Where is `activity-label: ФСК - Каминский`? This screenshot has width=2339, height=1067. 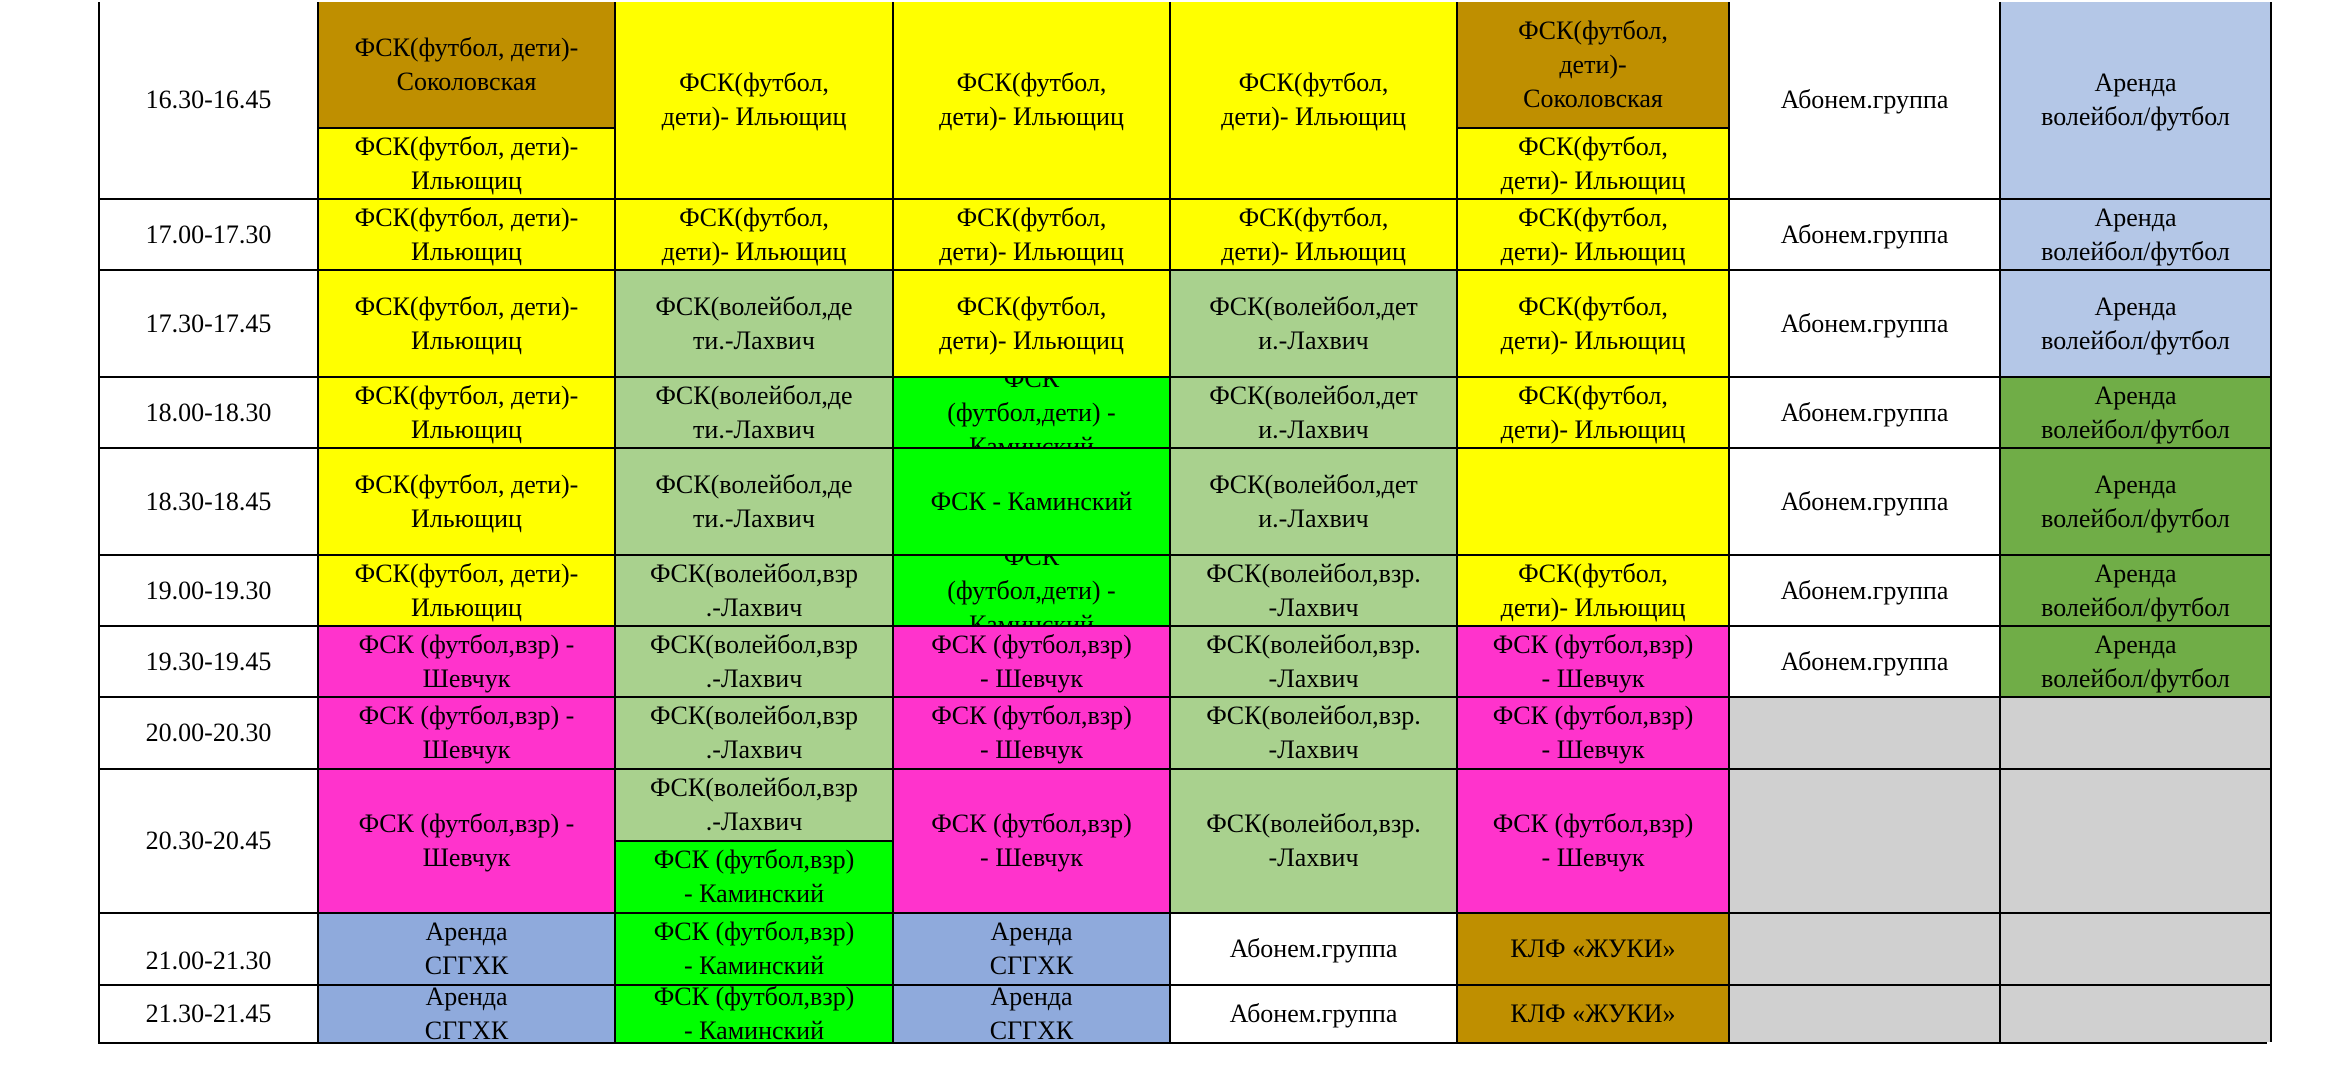 activity-label: ФСК - Каминский is located at coordinates (1031, 501).